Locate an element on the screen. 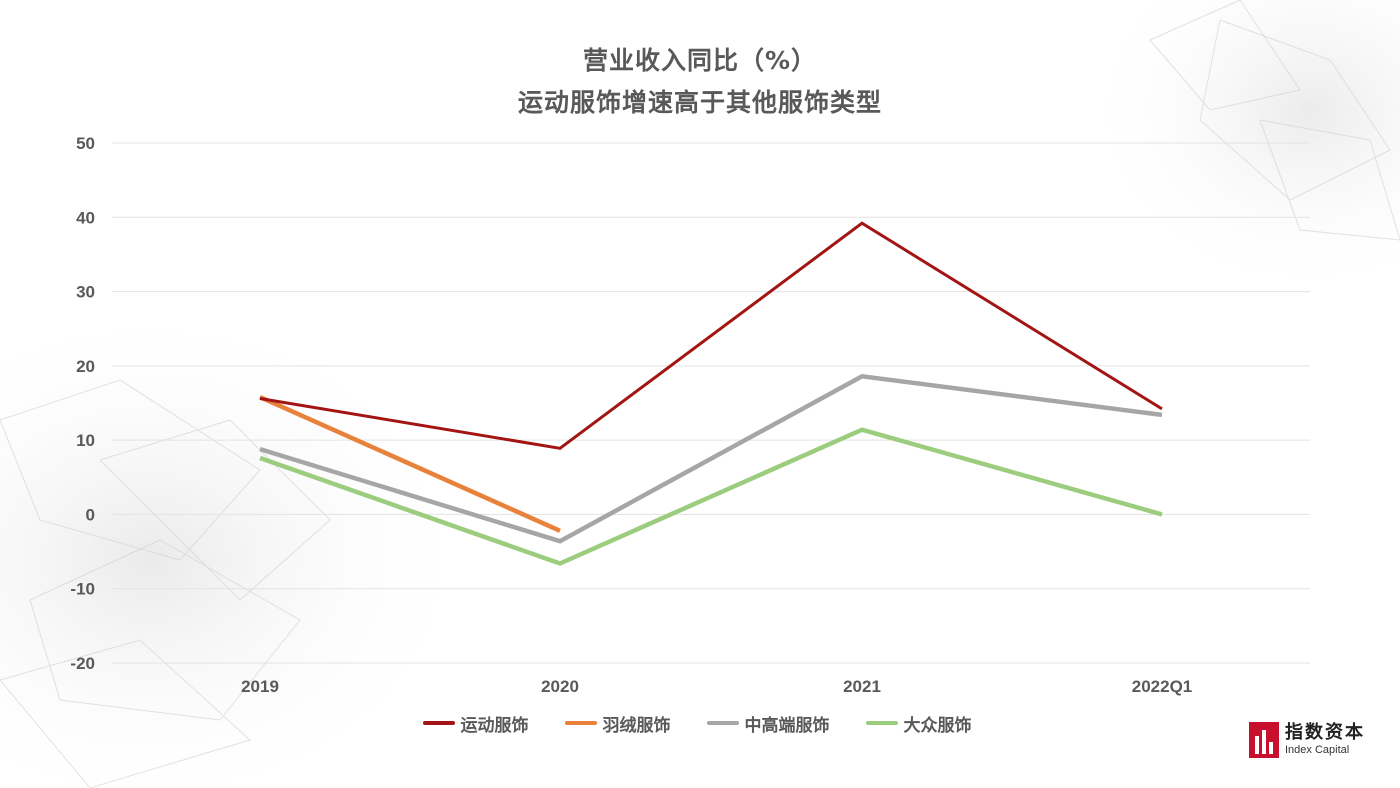 This screenshot has height=788, width=1400. legend-label: 大众服饰 is located at coordinates (937, 725).